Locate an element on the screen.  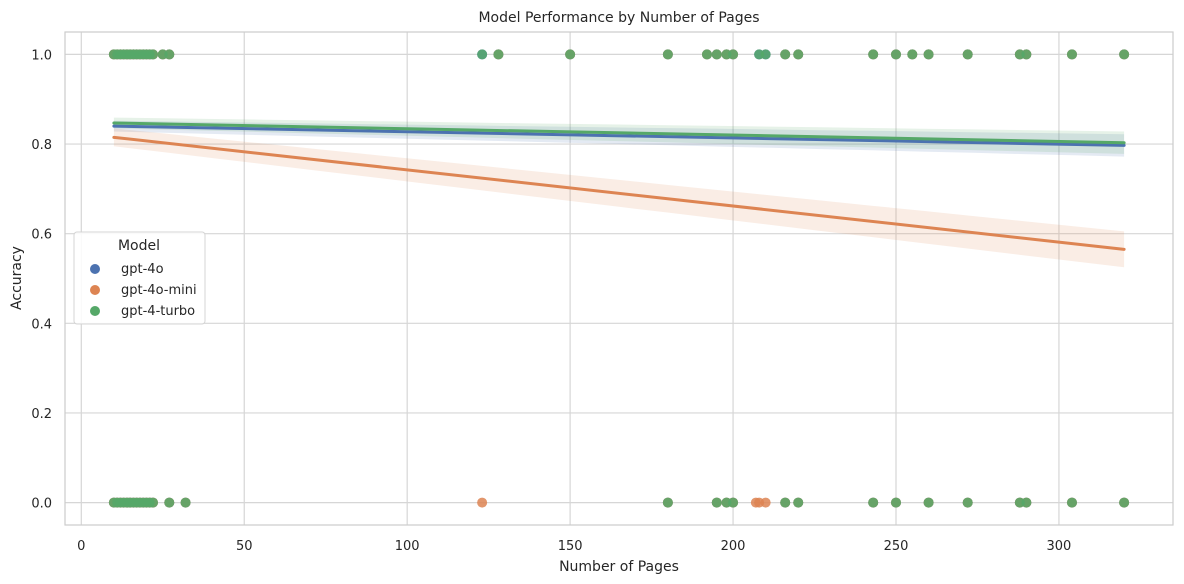
y-tick-label: 0.8 is located at coordinates (41, 145).